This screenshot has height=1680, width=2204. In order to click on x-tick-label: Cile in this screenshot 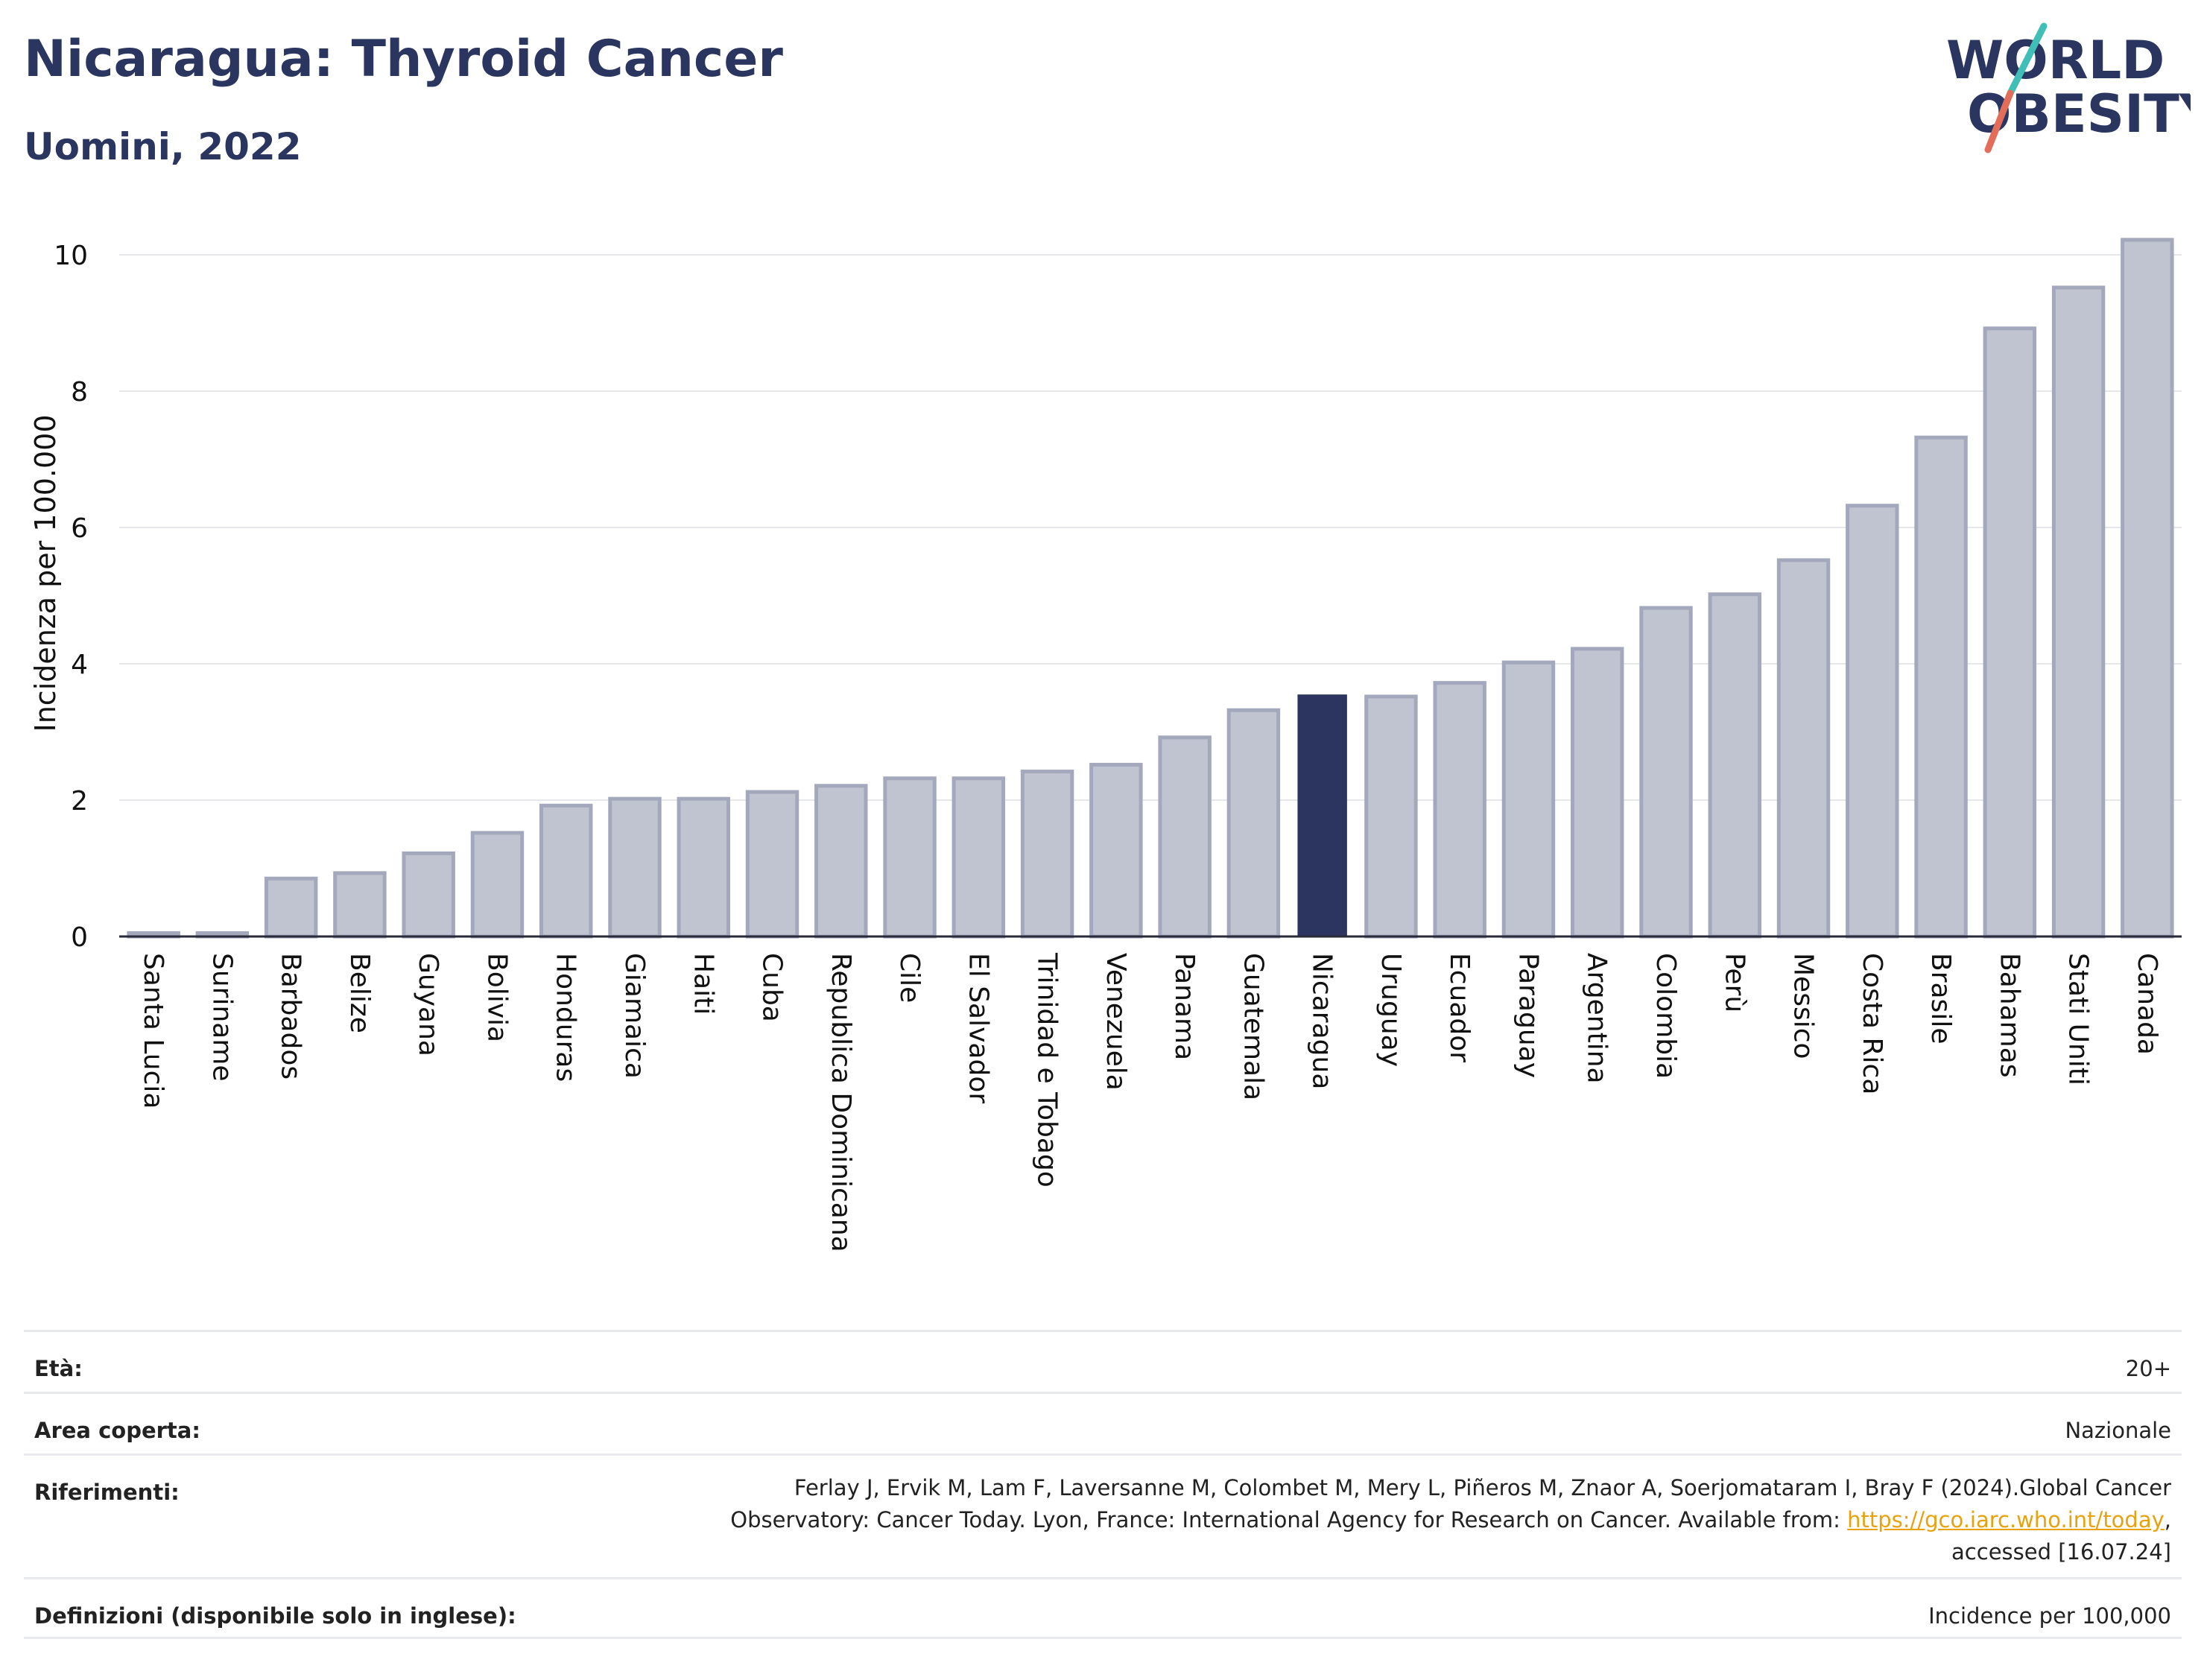, I will do `click(909, 978)`.